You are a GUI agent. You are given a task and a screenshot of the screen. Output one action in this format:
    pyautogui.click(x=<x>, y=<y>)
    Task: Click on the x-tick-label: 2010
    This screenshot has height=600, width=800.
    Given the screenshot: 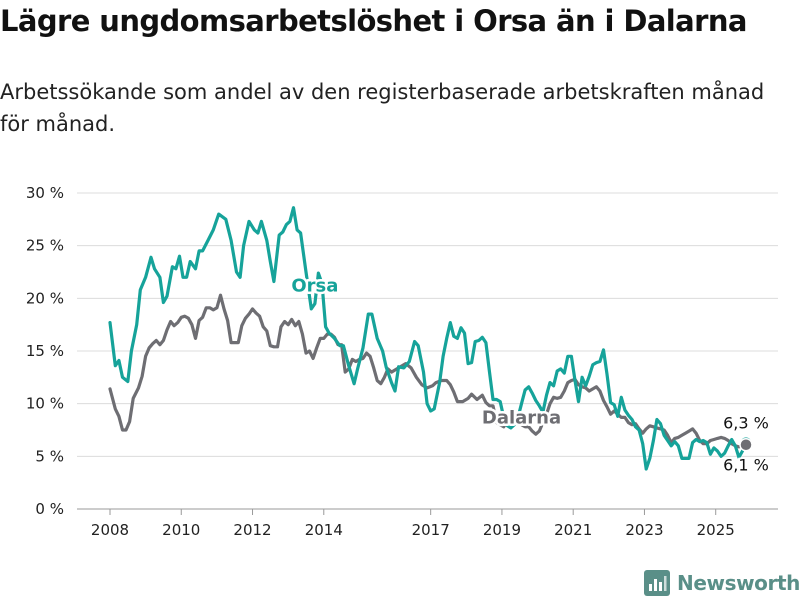 What is the action you would take?
    pyautogui.click(x=181, y=530)
    